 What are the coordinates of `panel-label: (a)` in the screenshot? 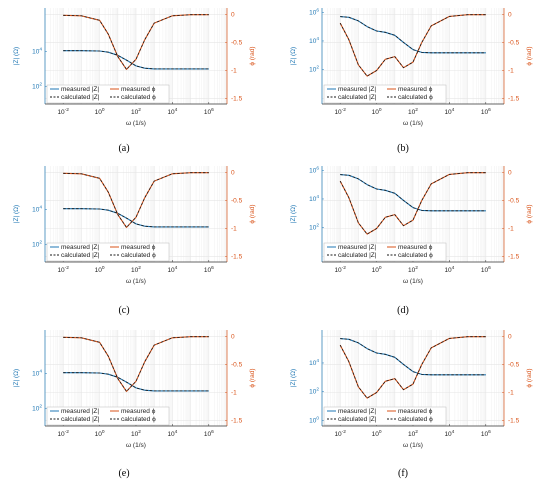 It's located at (123, 148).